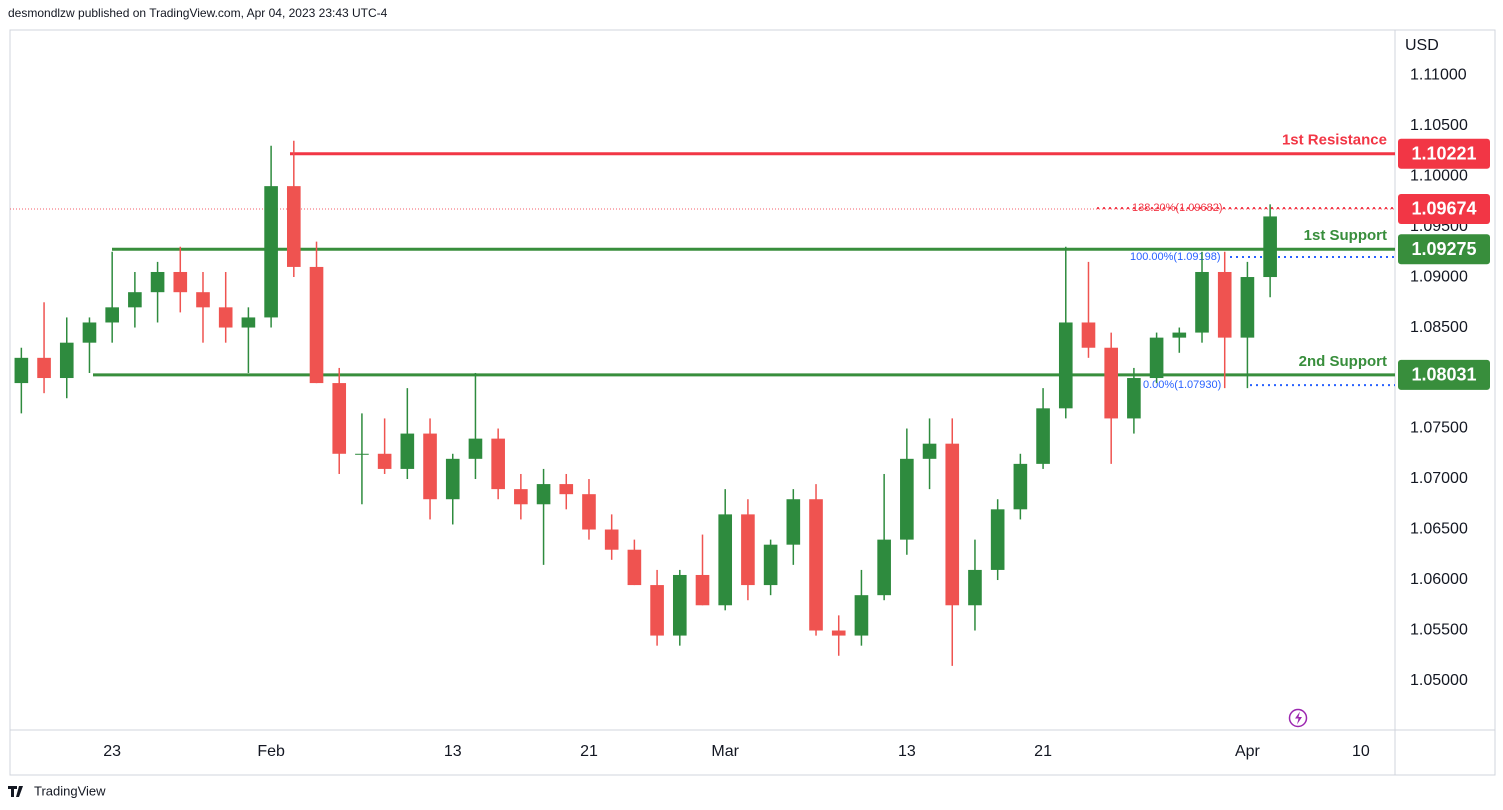  What do you see at coordinates (1439, 478) in the screenshot?
I see `y-tick-label: 1.07000` at bounding box center [1439, 478].